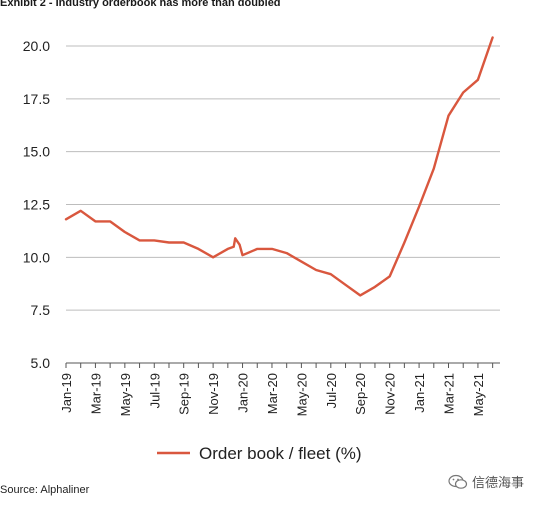  Describe the element at coordinates (478, 394) in the screenshot. I see `x-tick-label: May-21` at that location.